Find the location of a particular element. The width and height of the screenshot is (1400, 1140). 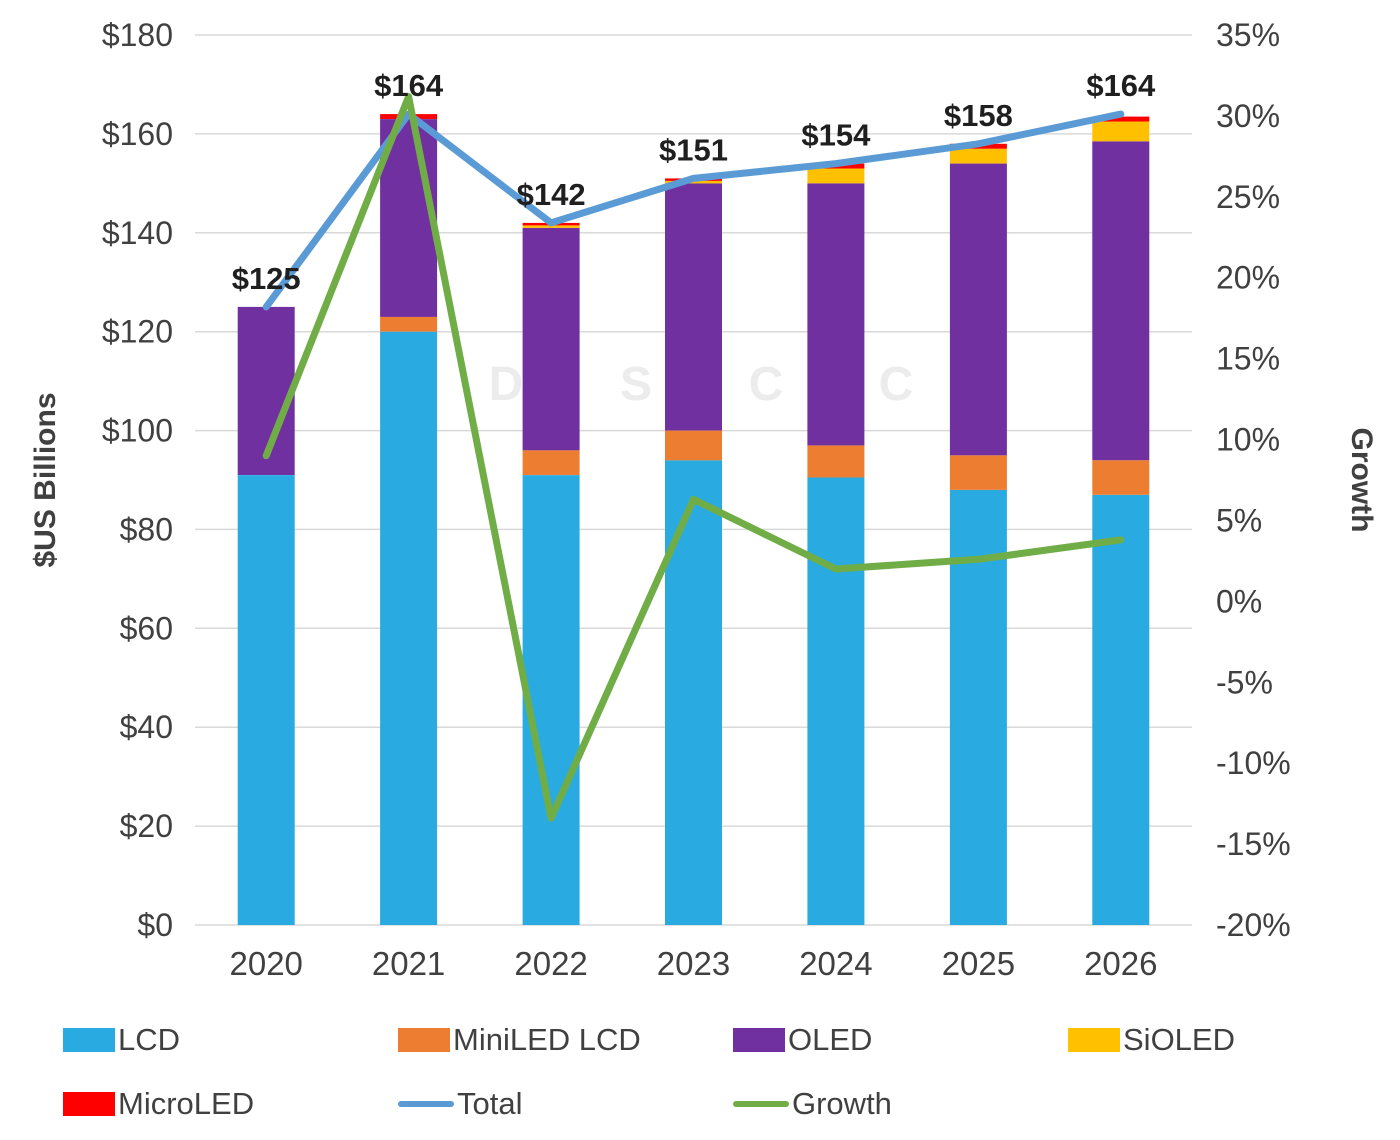

legend-item-lcd: LCD is located at coordinates (230, 1040).